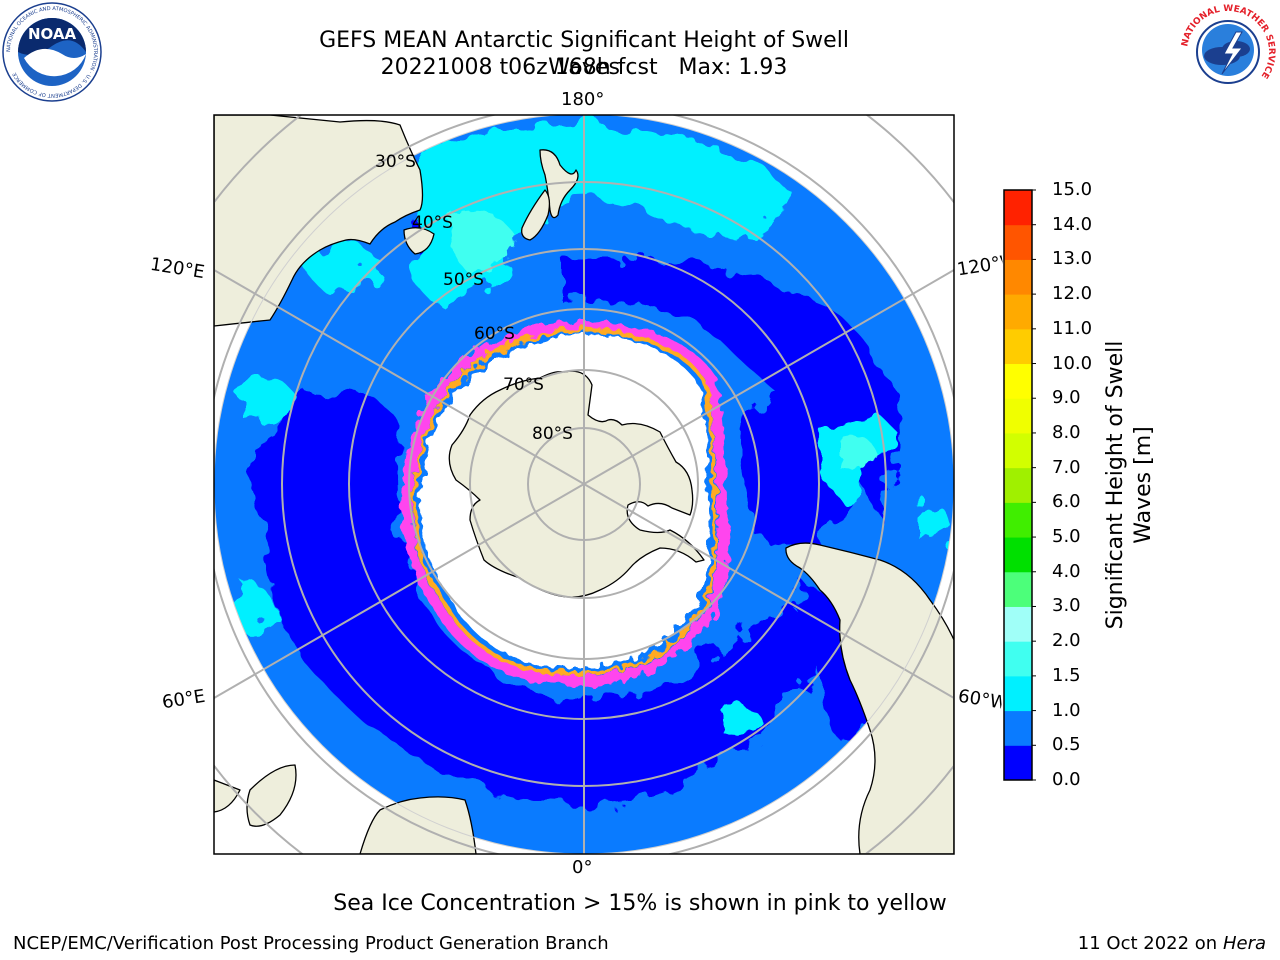 The width and height of the screenshot is (1280, 960). Describe the element at coordinates (523, 385) in the screenshot. I see `lat-label-70s: 70°S` at that location.